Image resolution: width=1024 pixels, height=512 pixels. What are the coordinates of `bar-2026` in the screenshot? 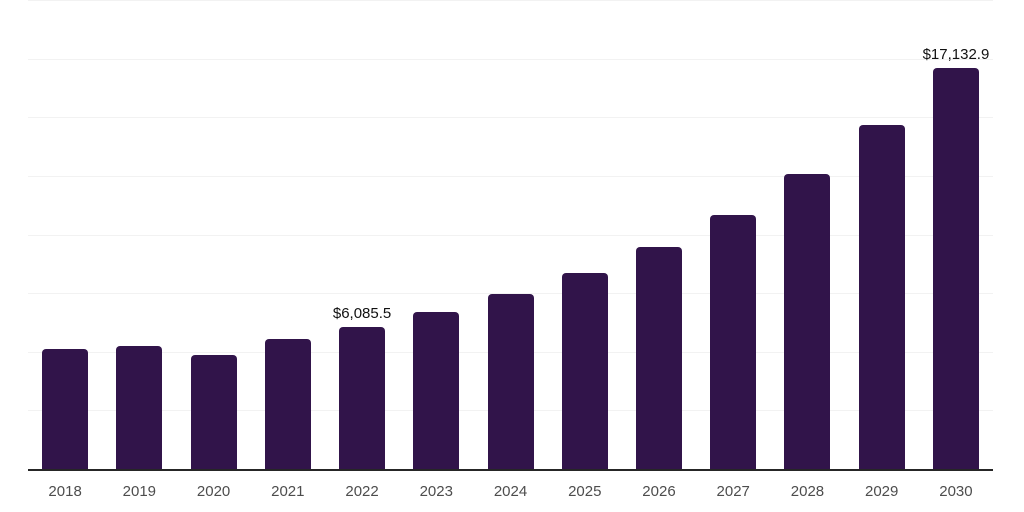 It's located at (658, 358).